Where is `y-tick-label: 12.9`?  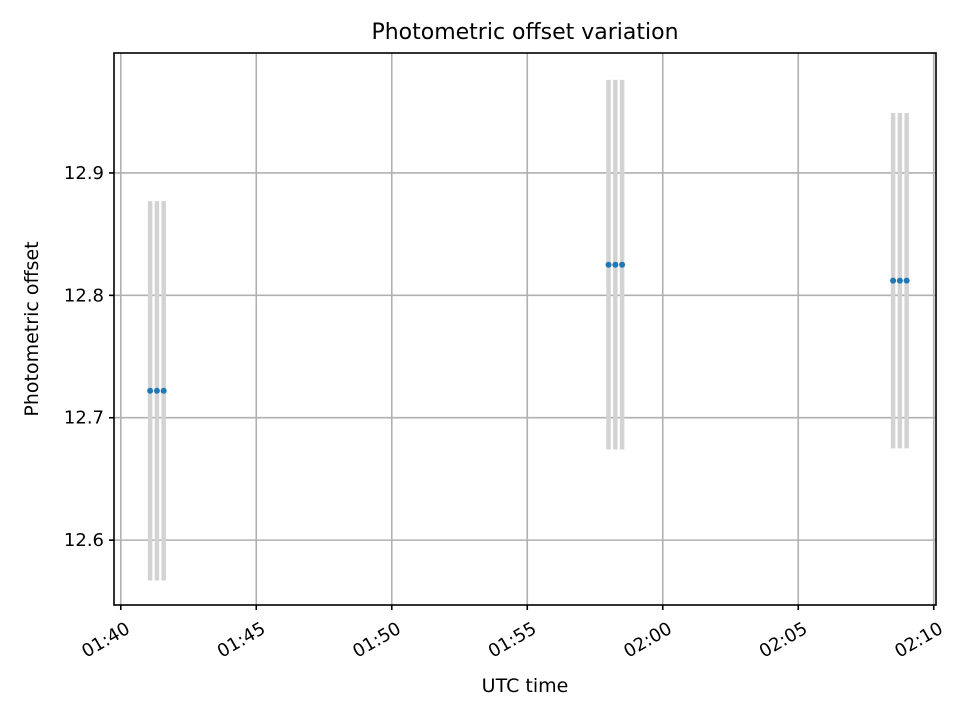 y-tick-label: 12.9 is located at coordinates (84, 173).